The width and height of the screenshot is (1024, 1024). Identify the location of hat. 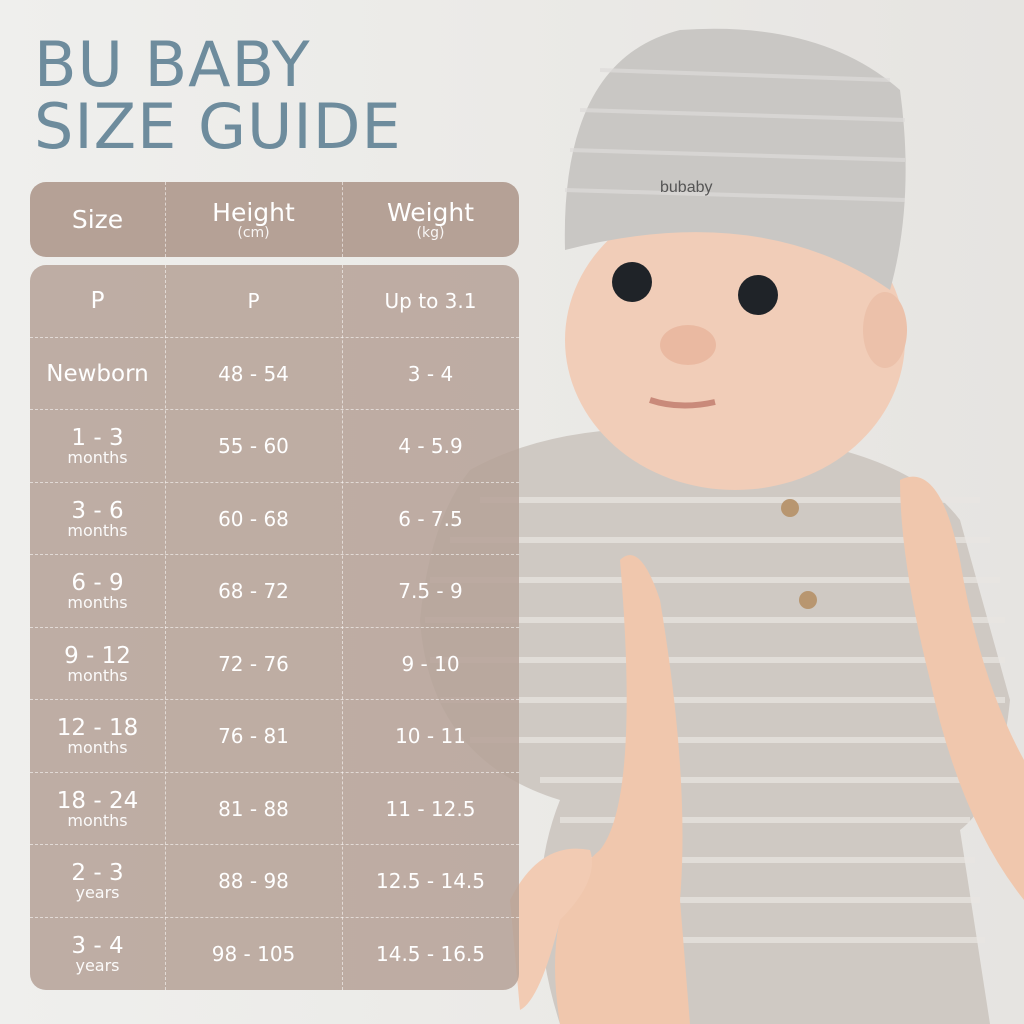
(735, 159).